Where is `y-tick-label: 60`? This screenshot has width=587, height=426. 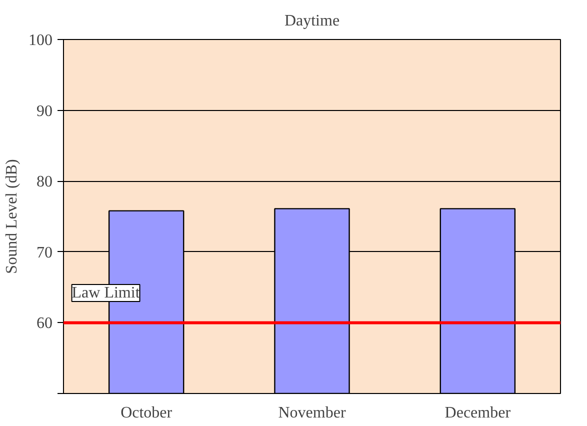 y-tick-label: 60 is located at coordinates (44, 323).